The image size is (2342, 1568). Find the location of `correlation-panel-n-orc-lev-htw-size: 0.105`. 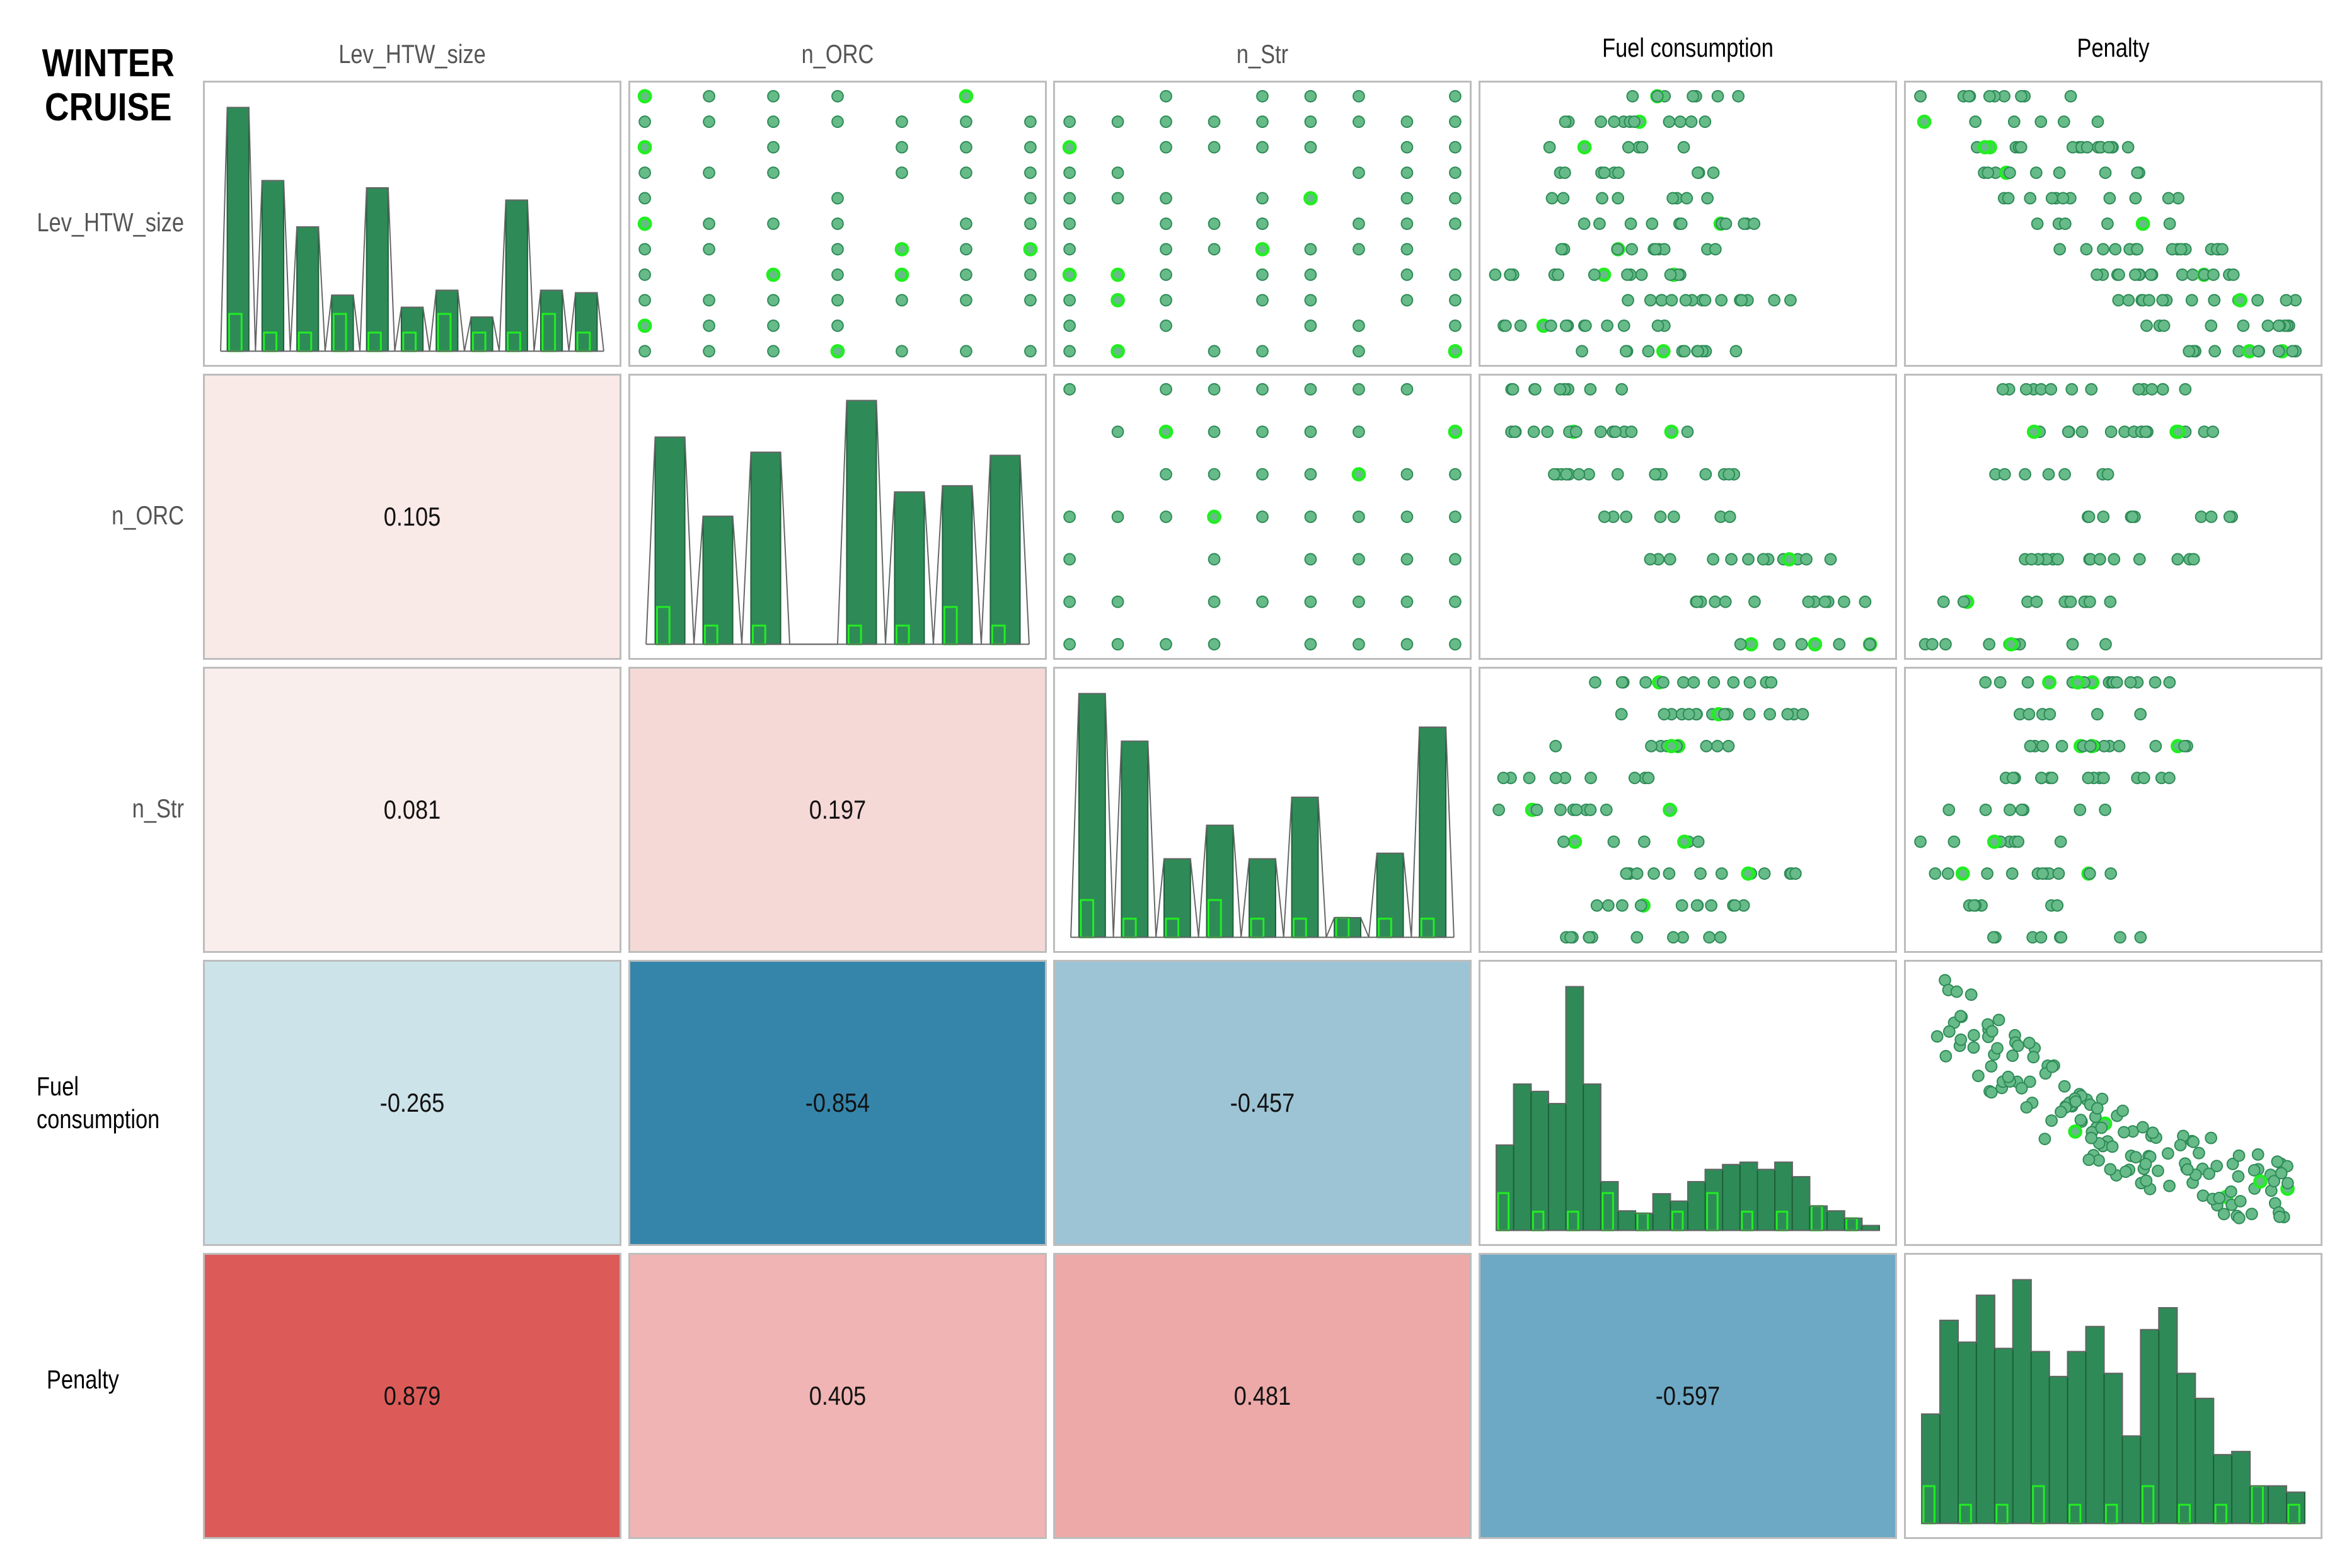

correlation-panel-n-orc-lev-htw-size: 0.105 is located at coordinates (412, 517).